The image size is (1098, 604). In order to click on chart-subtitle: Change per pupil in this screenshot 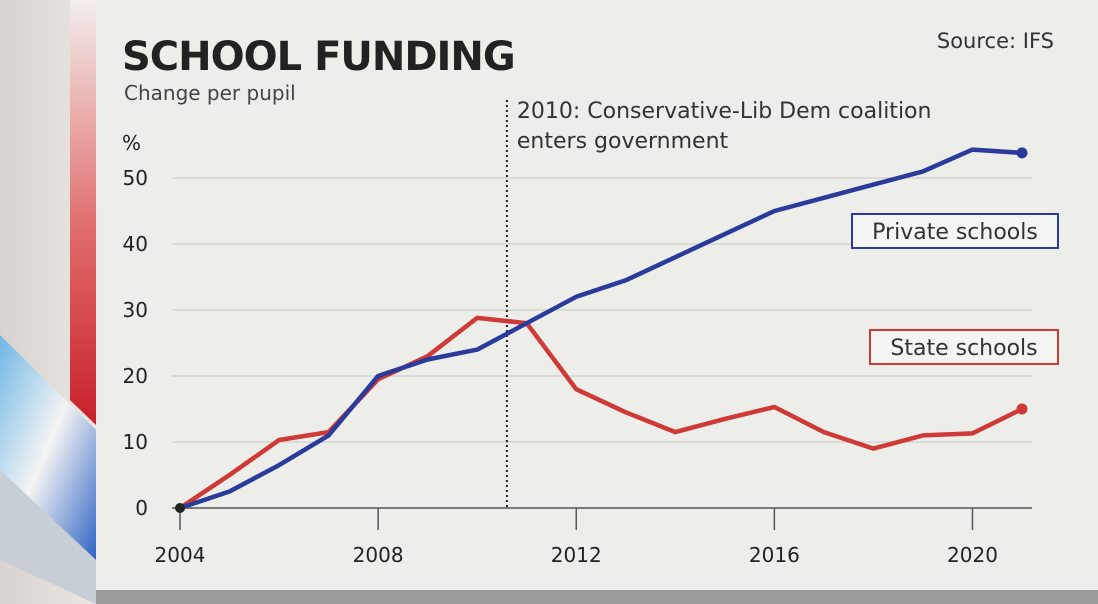, I will do `click(210, 93)`.